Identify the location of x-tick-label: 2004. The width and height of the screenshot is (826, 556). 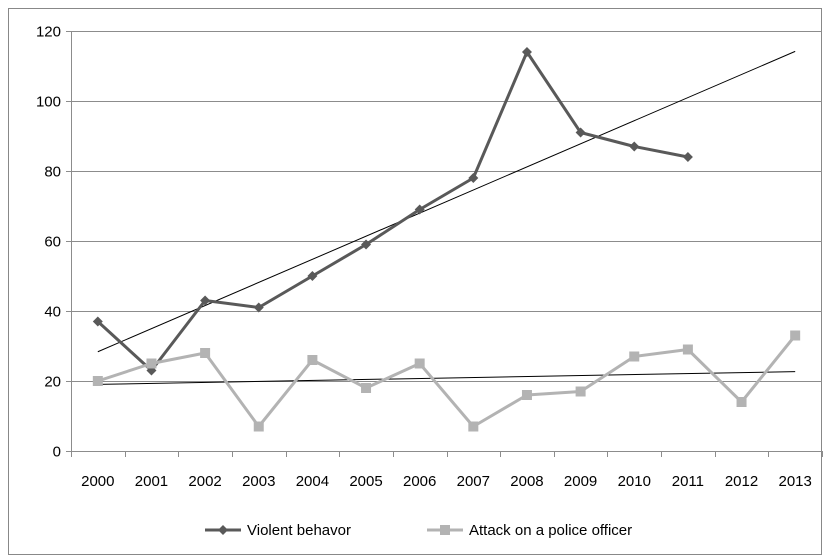
(312, 481).